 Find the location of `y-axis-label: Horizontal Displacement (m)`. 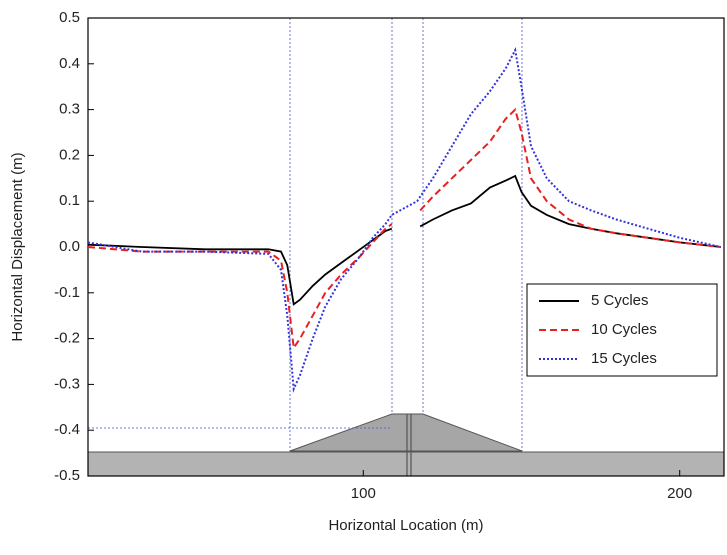

y-axis-label: Horizontal Displacement (m) is located at coordinates (17, 246).